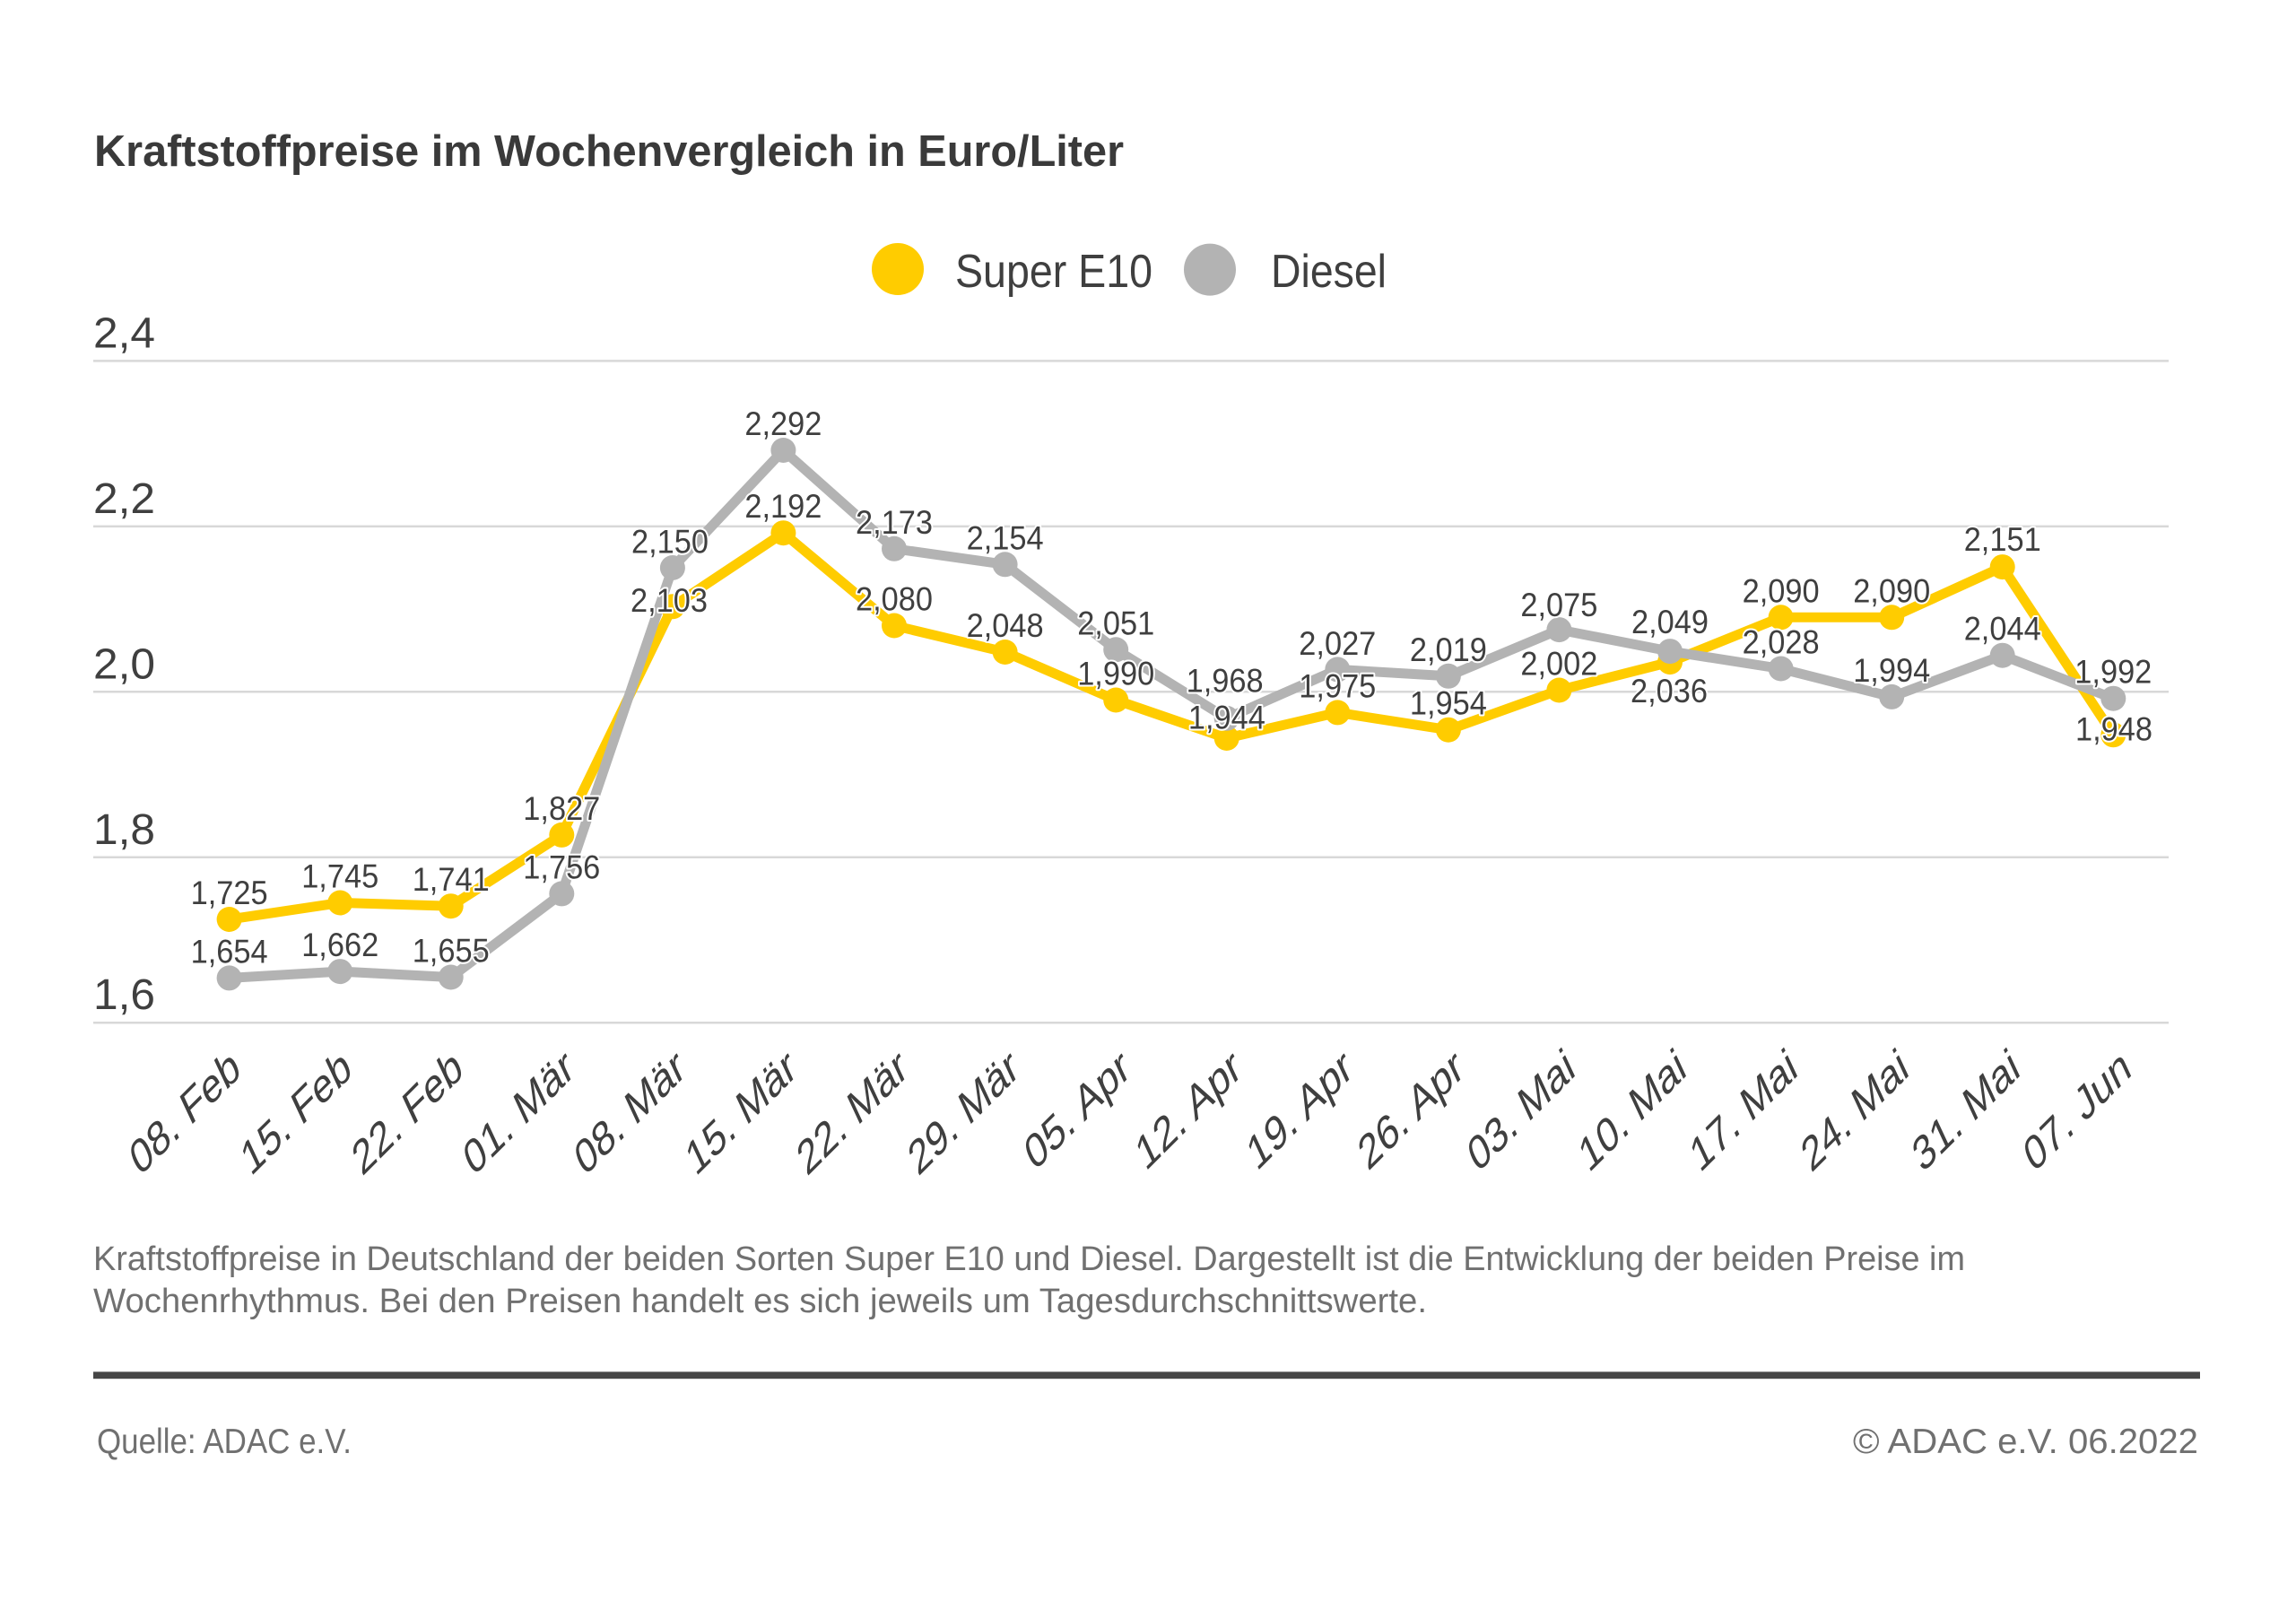  I want to click on svg-text: 2,027, so click(1337, 643).